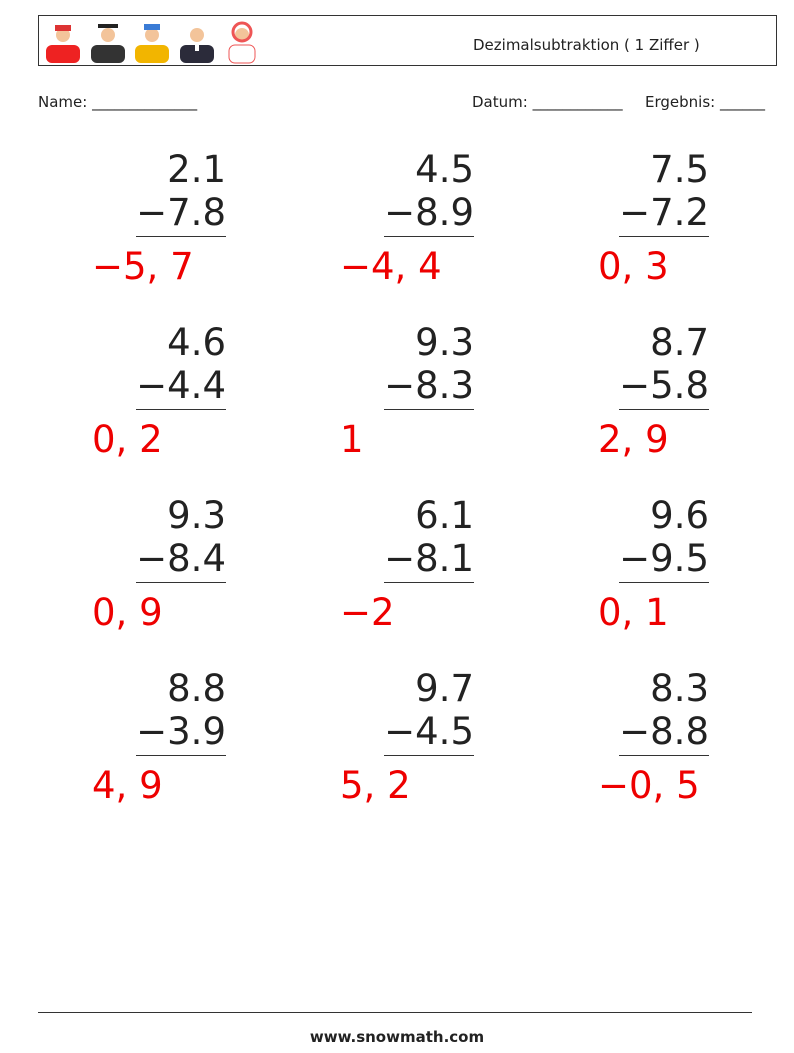 The height and width of the screenshot is (1053, 794). What do you see at coordinates (429, 733) in the screenshot?
I see `subtrahend: −4.5` at bounding box center [429, 733].